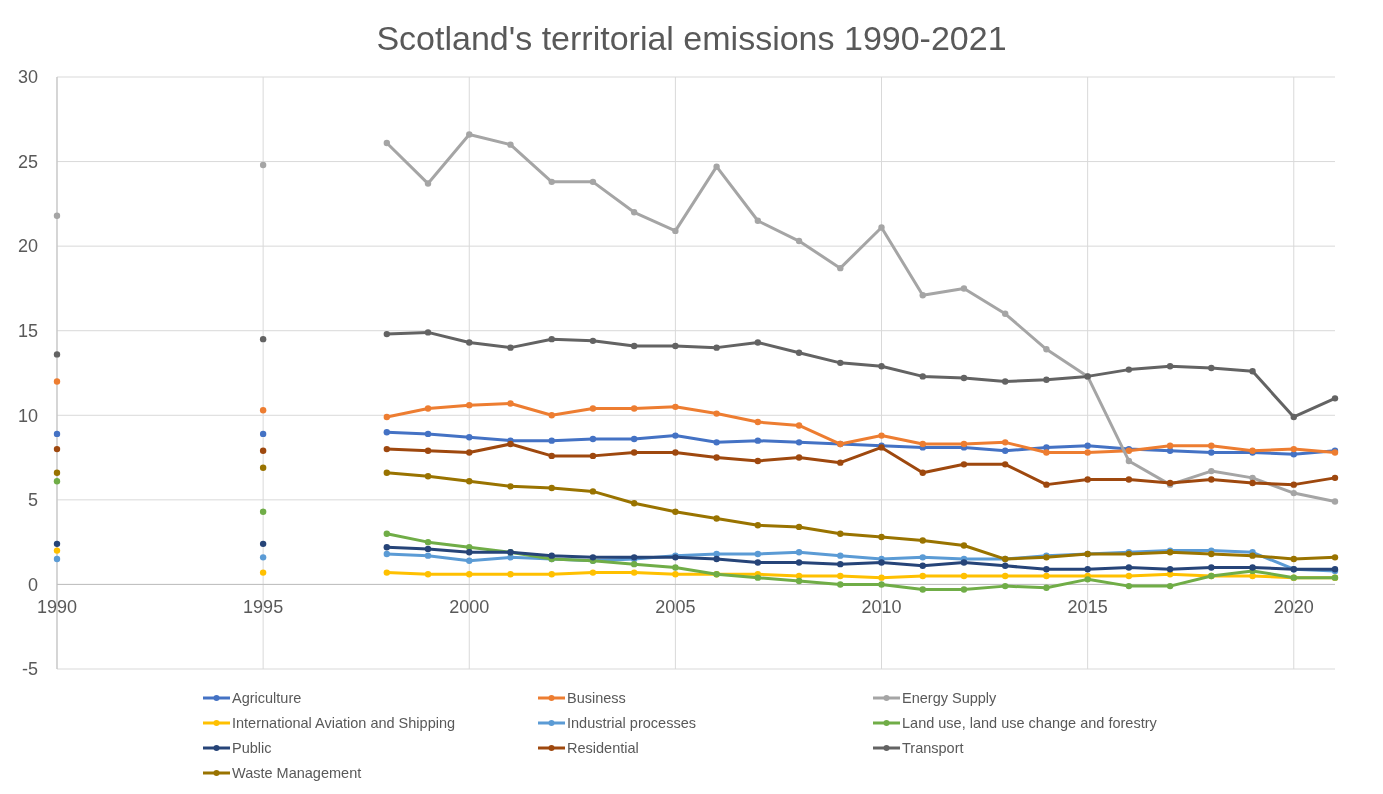 The image size is (1383, 794). Describe the element at coordinates (252, 748) in the screenshot. I see `legend-label: Public` at that location.